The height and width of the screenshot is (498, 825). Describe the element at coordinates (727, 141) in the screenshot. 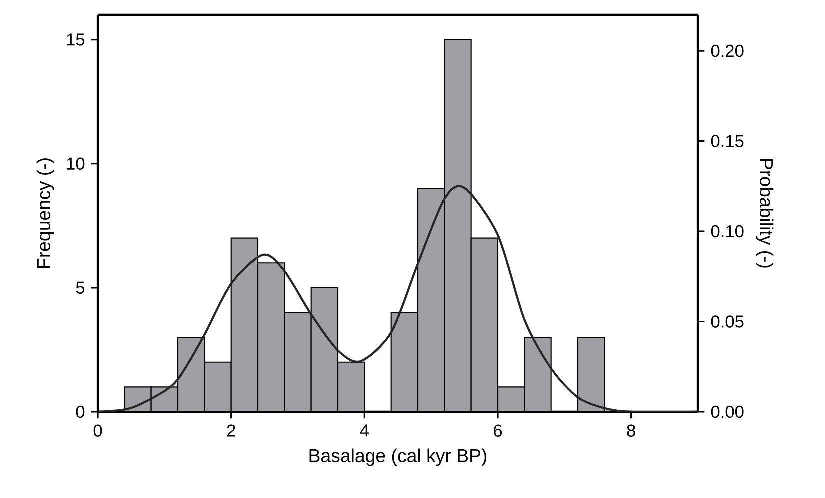

I see `y2-tick-label: 0.15` at that location.